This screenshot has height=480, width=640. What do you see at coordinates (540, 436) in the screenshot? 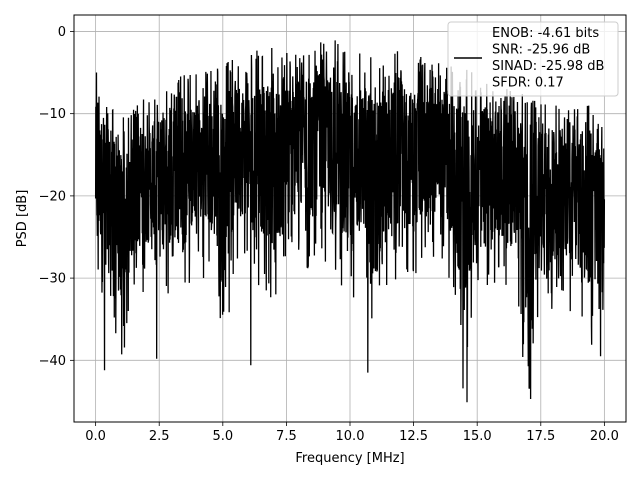
I see `x-tick-label: 17.5` at bounding box center [540, 436].